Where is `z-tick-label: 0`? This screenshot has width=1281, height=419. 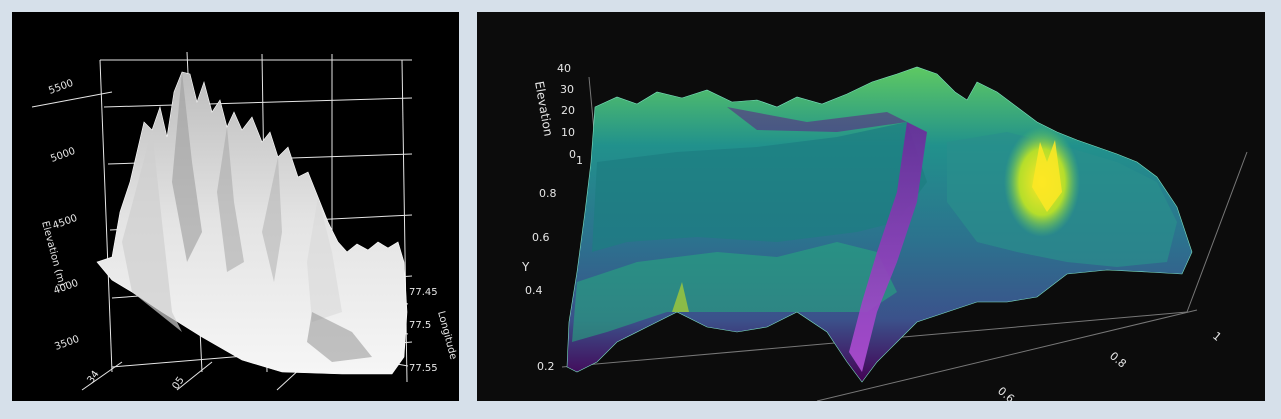 z-tick-label: 0 is located at coordinates (572, 154).